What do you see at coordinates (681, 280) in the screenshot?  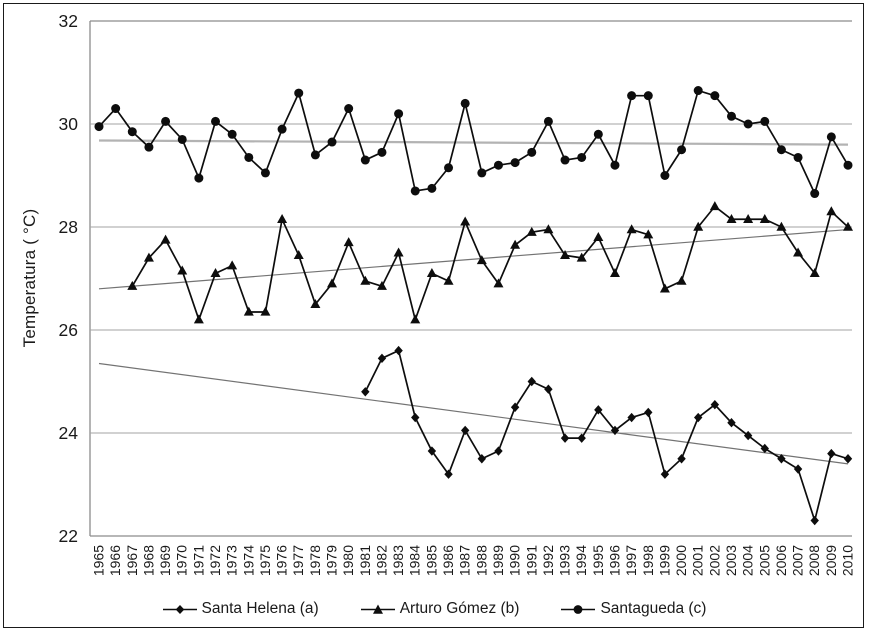 I see `marker-arturo-g-mez-b-2000` at bounding box center [681, 280].